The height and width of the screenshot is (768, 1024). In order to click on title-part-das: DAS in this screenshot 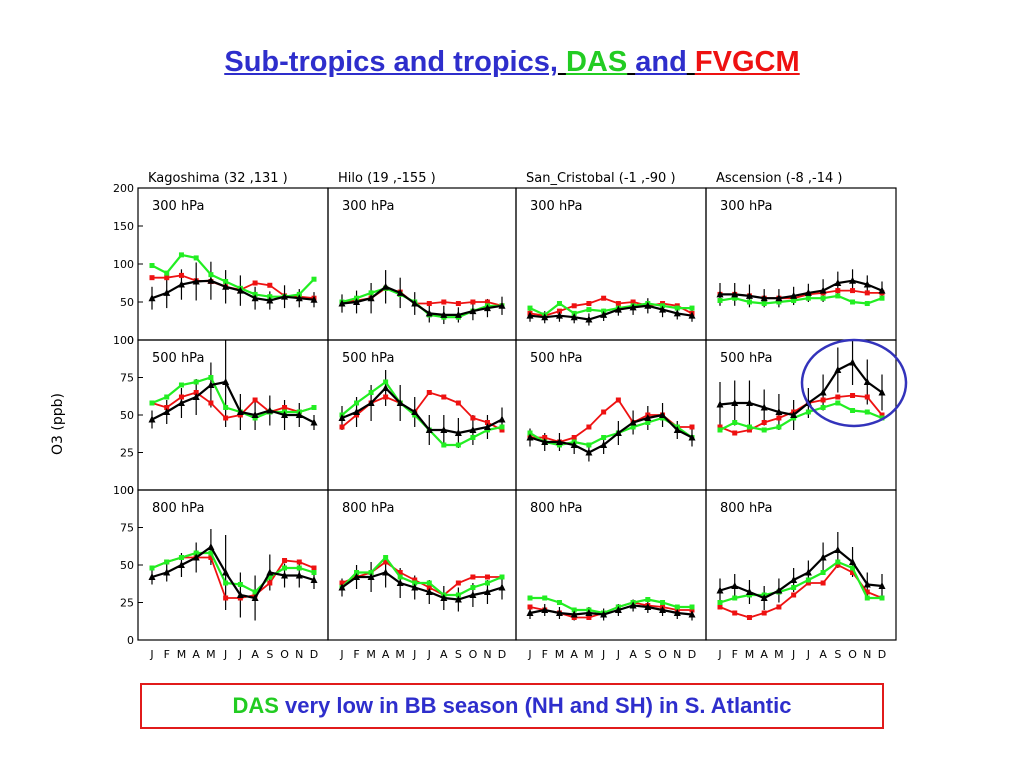, I will do `click(596, 62)`.